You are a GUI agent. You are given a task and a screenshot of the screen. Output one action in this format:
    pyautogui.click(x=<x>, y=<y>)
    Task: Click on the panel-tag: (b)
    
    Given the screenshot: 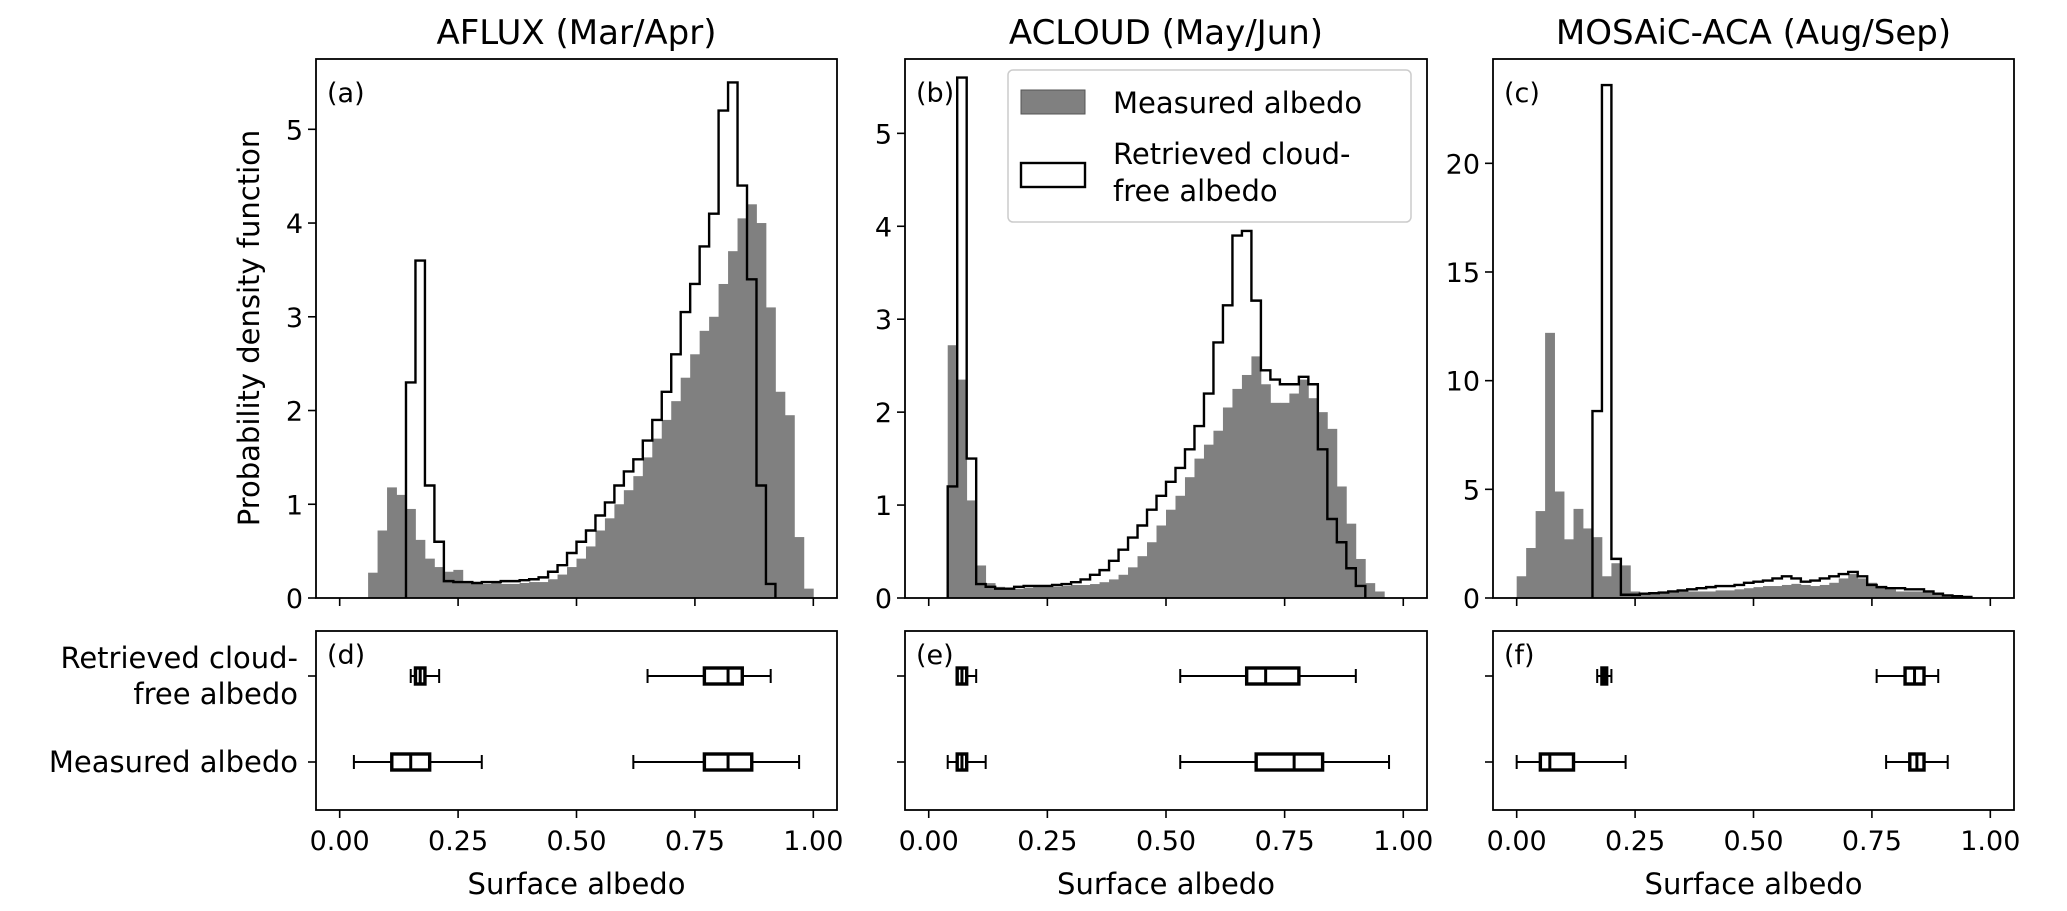 What is the action you would take?
    pyautogui.click(x=935, y=93)
    